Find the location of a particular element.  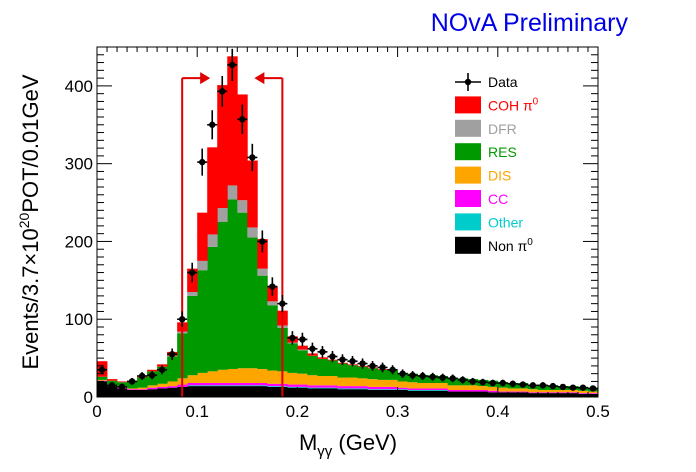

x-axis-label-base: M is located at coordinates (308, 442).